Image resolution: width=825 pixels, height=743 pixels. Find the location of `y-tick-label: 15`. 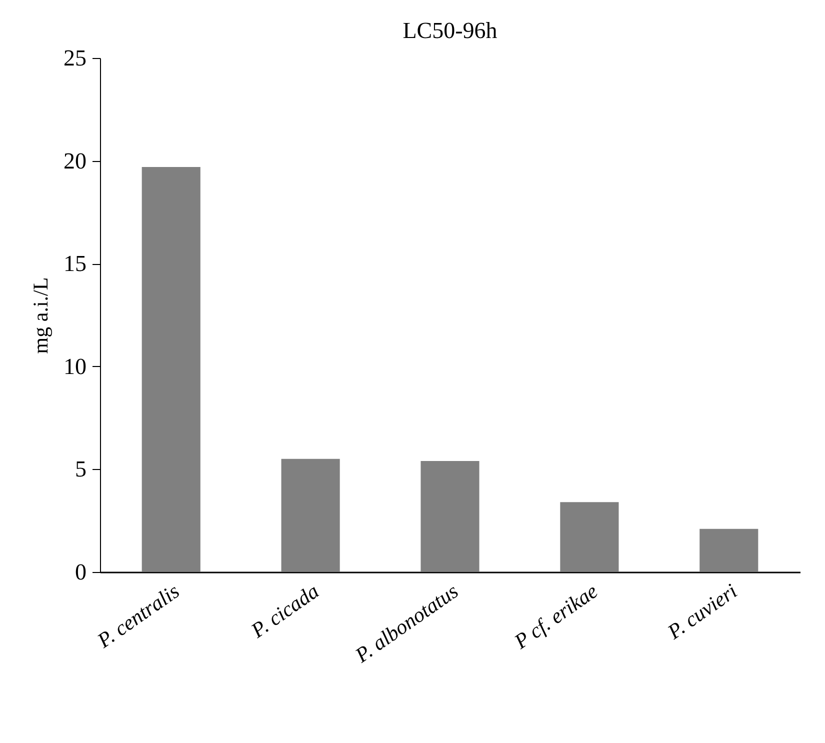

y-tick-label: 15 is located at coordinates (75, 263).